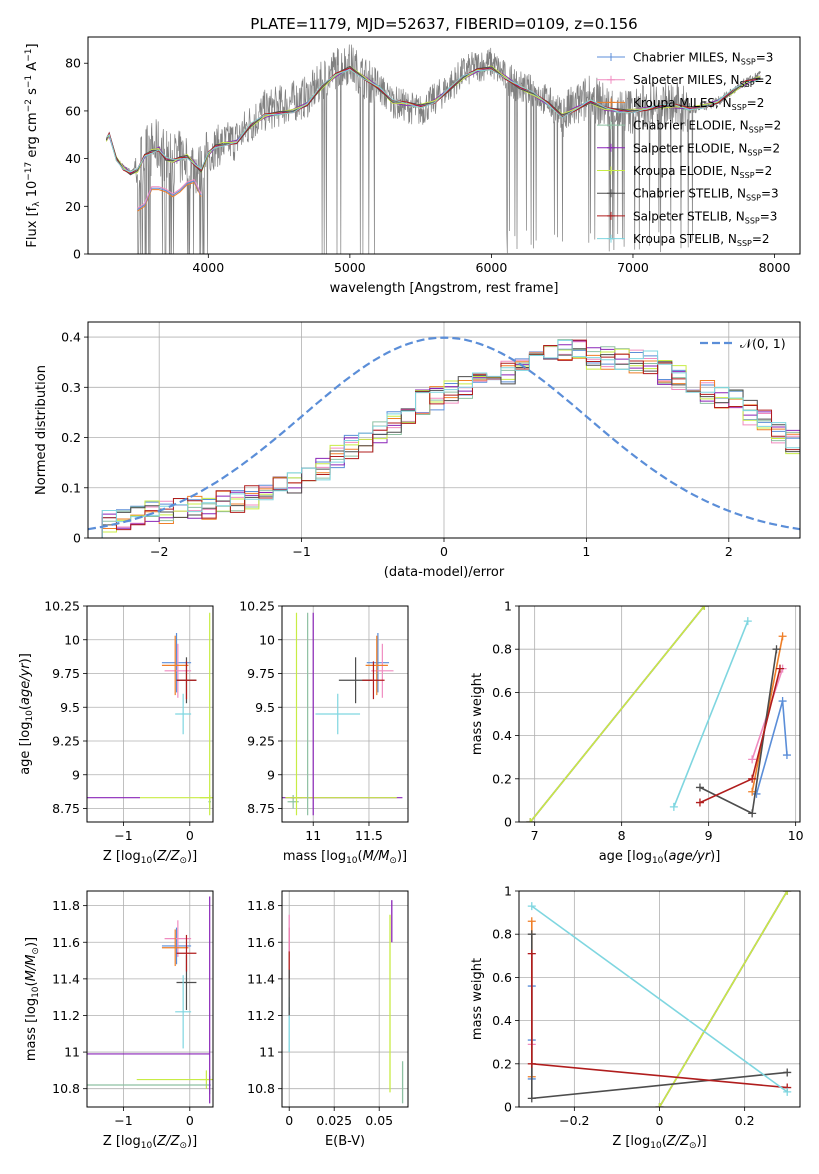 The height and width of the screenshot is (1174, 819). I want to click on x-tick-label: 5000, so click(350, 267).